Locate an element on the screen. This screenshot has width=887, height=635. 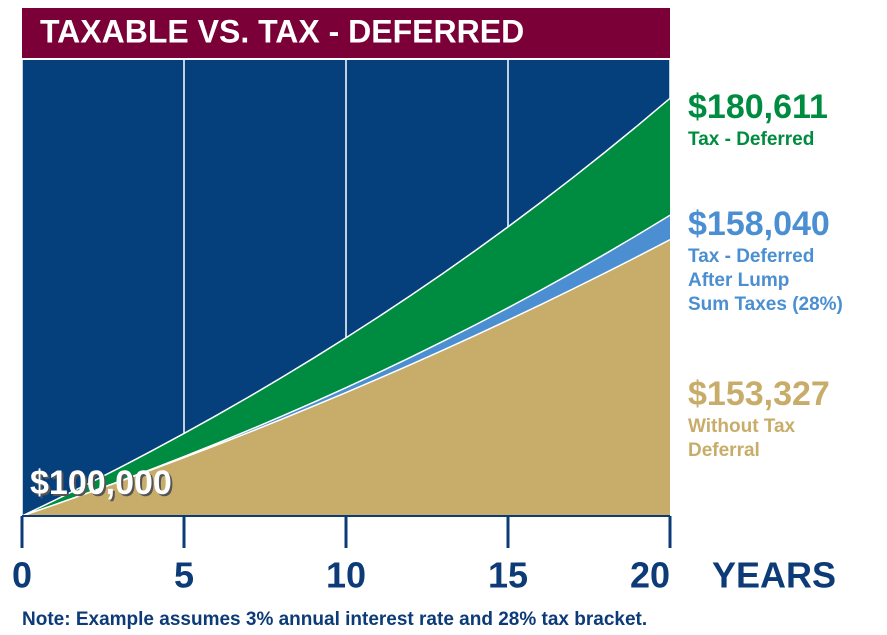
start-label-shadow: $100,000 is located at coordinates (103, 485).